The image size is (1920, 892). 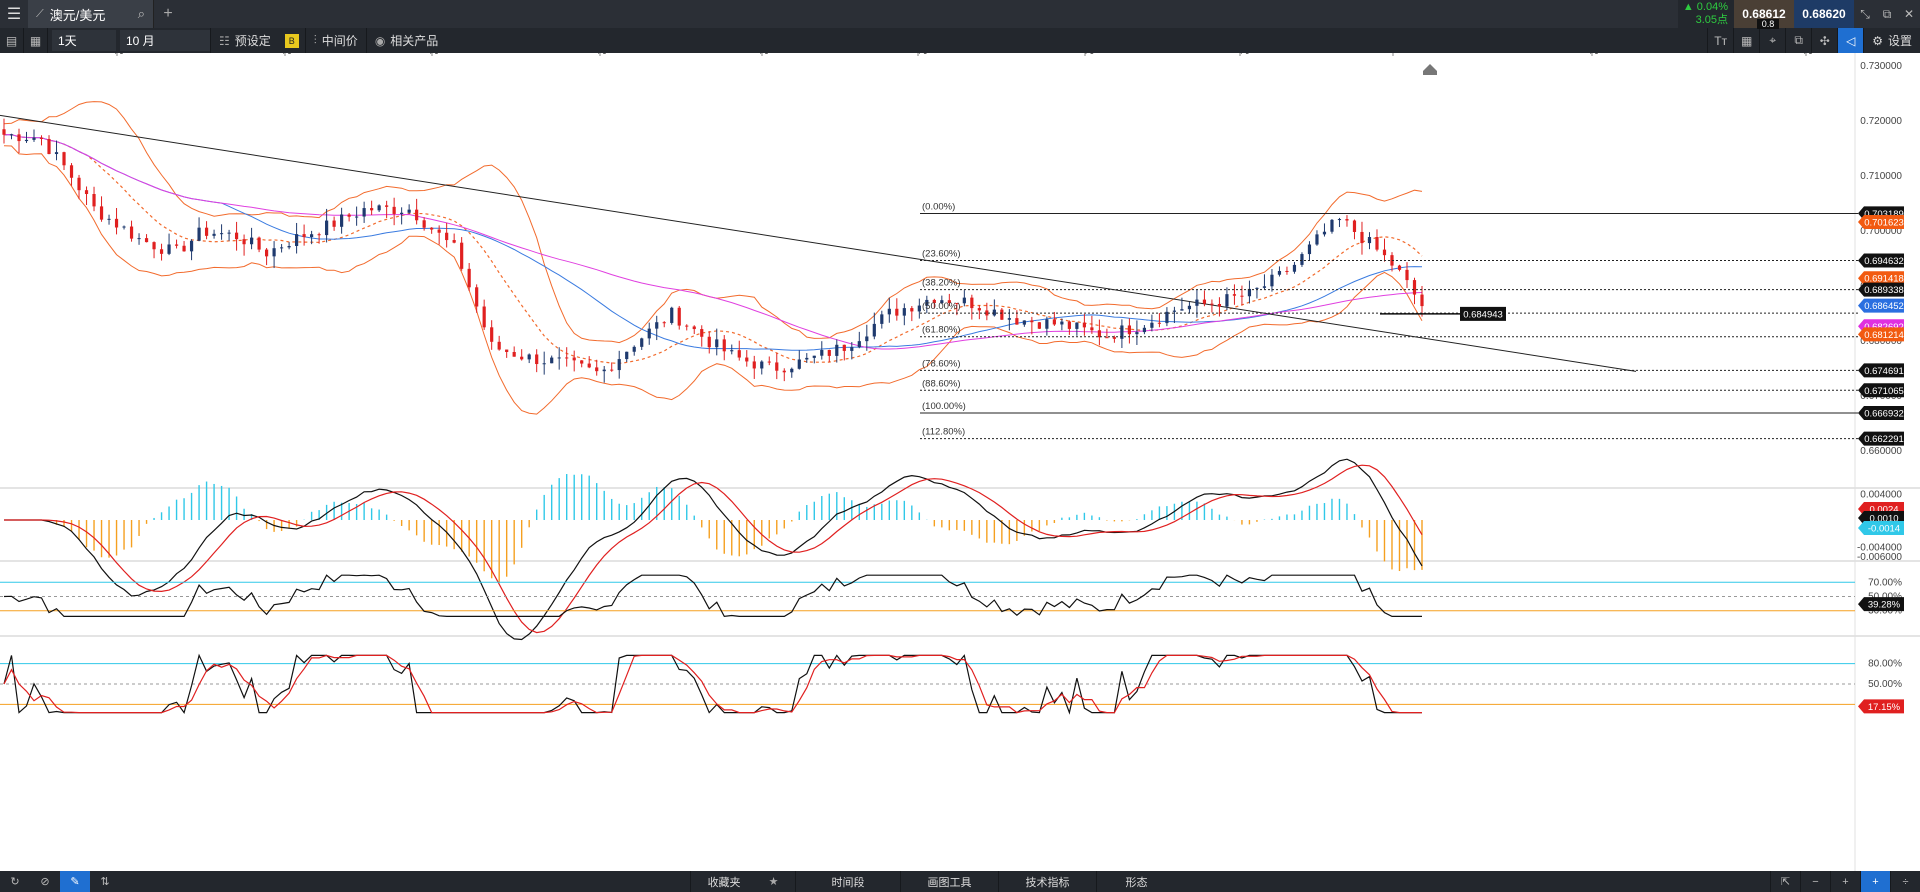 I want to click on macd-value-label: 0.0010, so click(x=1883, y=519).